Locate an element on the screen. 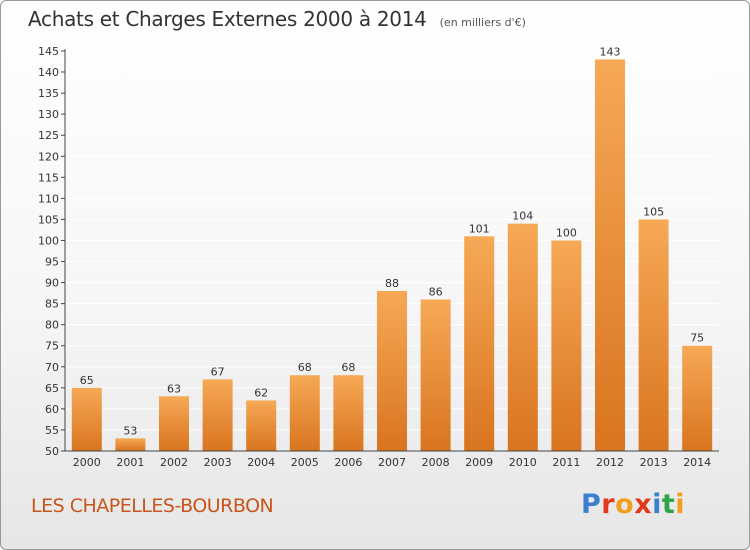  commune-name: LES CHAPELLES-BOURBON is located at coordinates (152, 506).